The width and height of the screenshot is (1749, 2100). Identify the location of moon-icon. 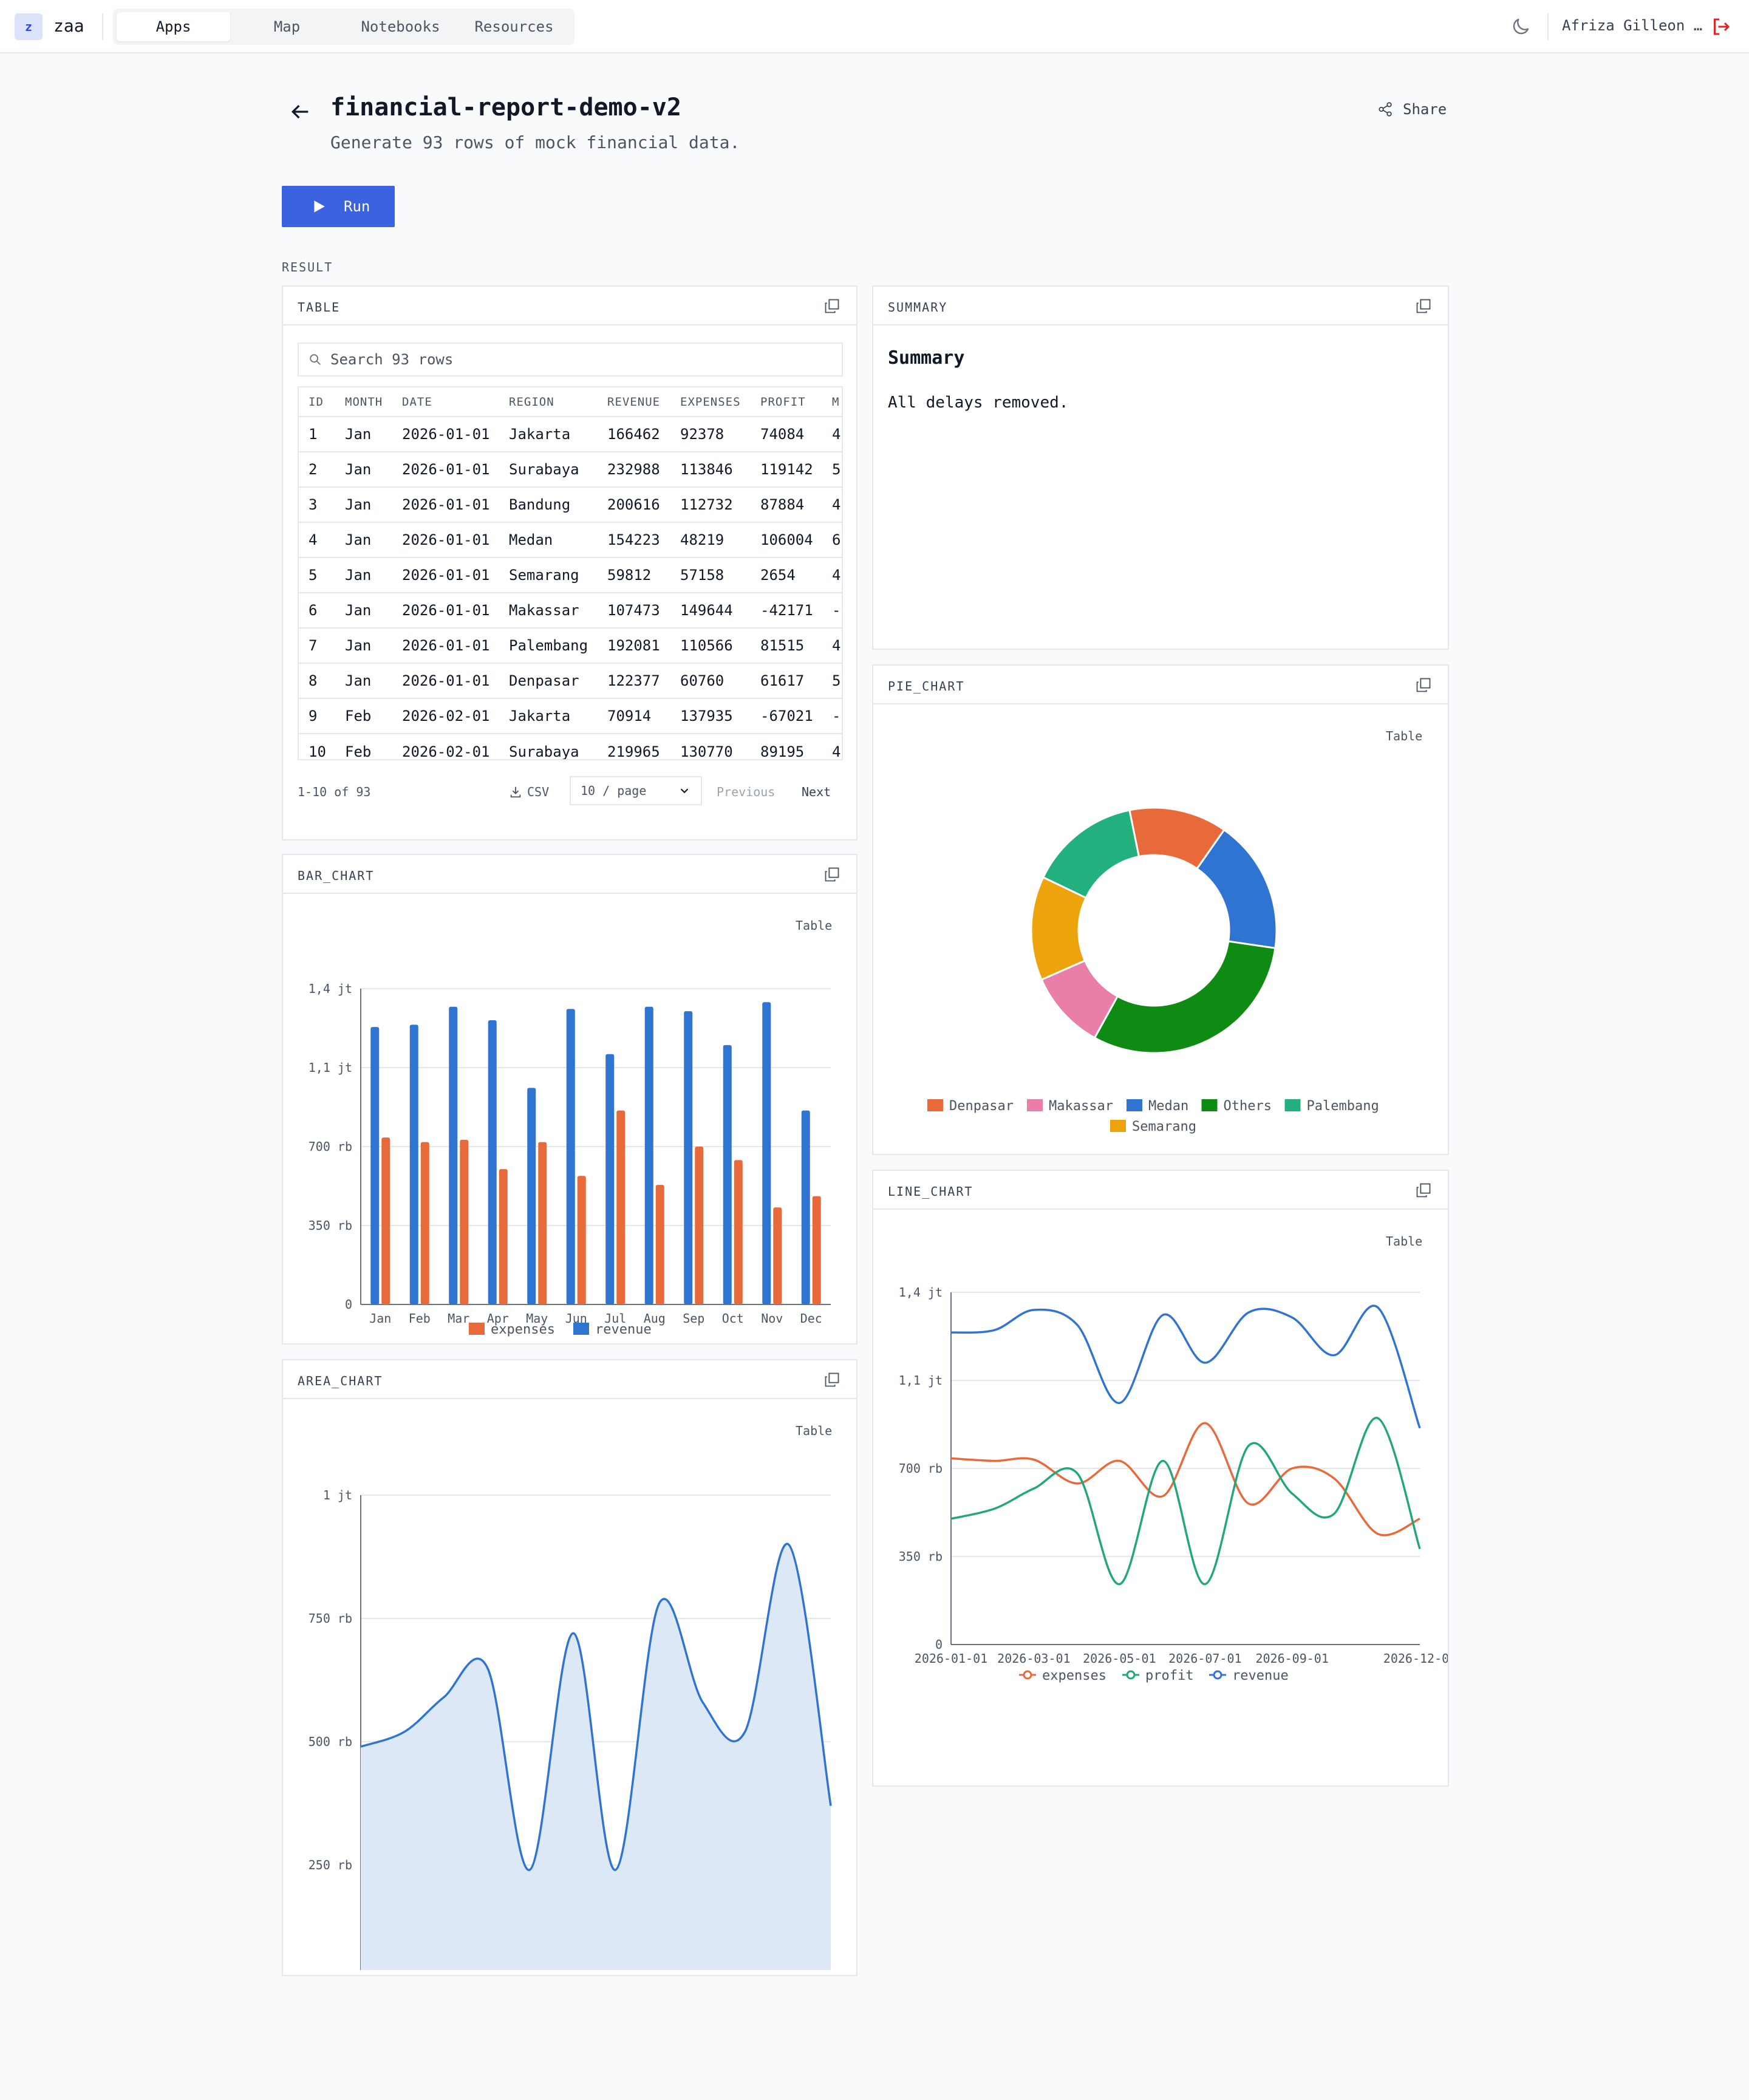
(1521, 27).